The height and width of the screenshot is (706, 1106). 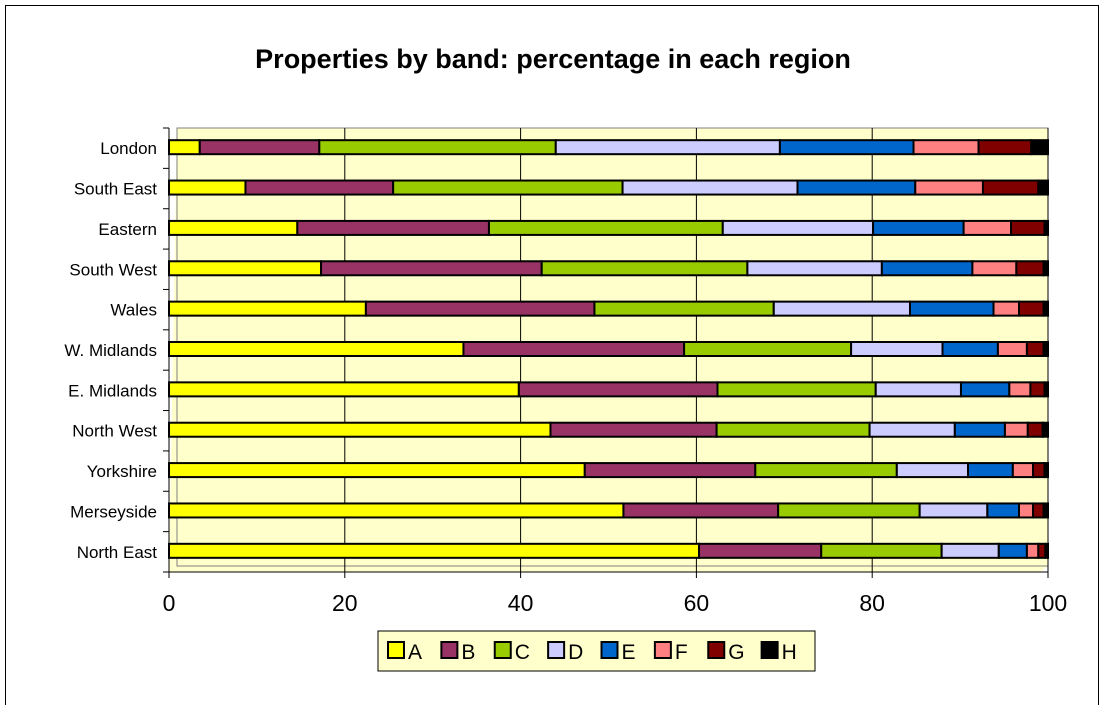 I want to click on legend-label: A, so click(x=415, y=652).